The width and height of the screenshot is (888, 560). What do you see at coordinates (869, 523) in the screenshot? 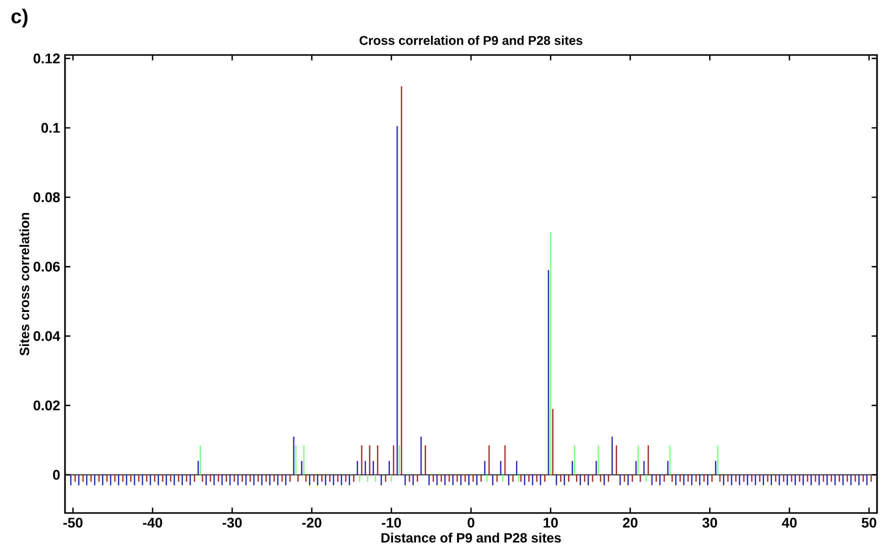
I see `x-tick-label: 50` at bounding box center [869, 523].